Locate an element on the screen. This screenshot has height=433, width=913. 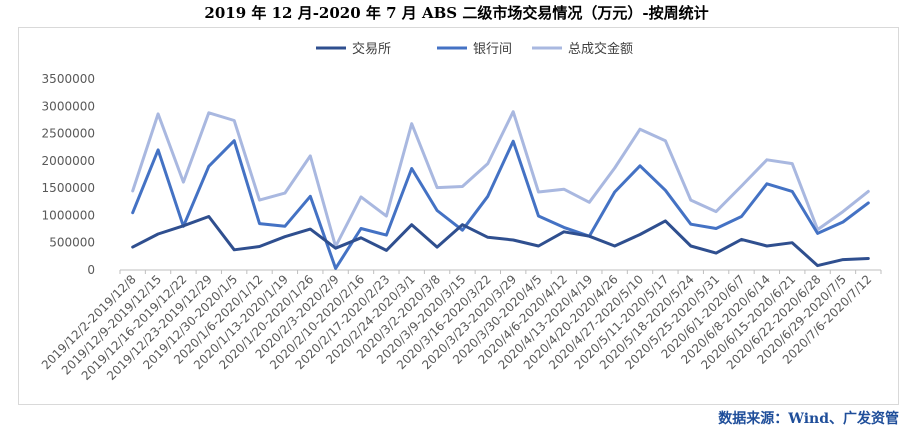
y-tick-label: 2500000 is located at coordinates (68, 134).